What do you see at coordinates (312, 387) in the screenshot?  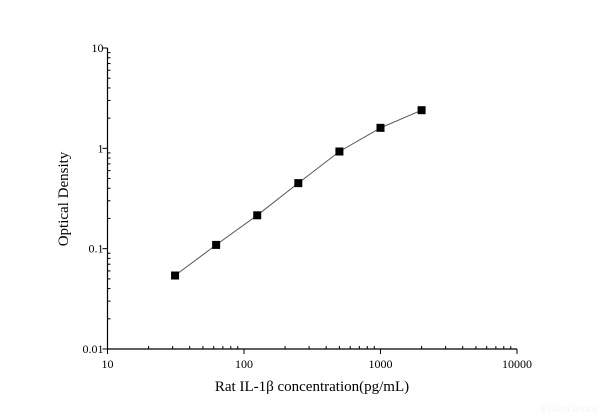 I see `x-axis-label: Rat IL-1β concentration(pg/mL)` at bounding box center [312, 387].